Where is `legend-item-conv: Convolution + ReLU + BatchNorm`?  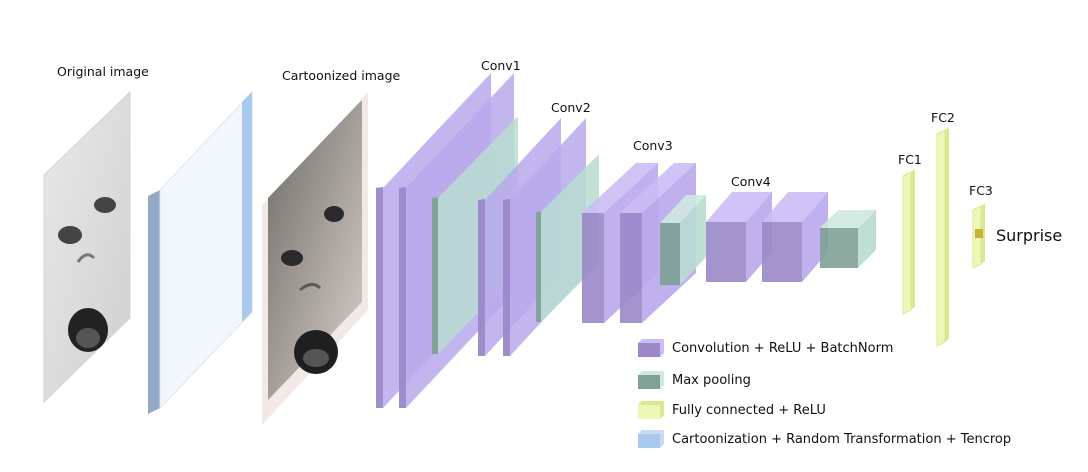 legend-item-conv: Convolution + ReLU + BatchNorm is located at coordinates (765, 348).